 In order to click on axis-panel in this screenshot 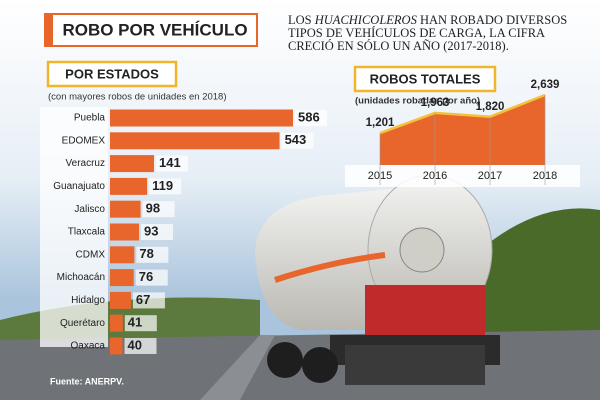, I will do `click(462, 176)`.